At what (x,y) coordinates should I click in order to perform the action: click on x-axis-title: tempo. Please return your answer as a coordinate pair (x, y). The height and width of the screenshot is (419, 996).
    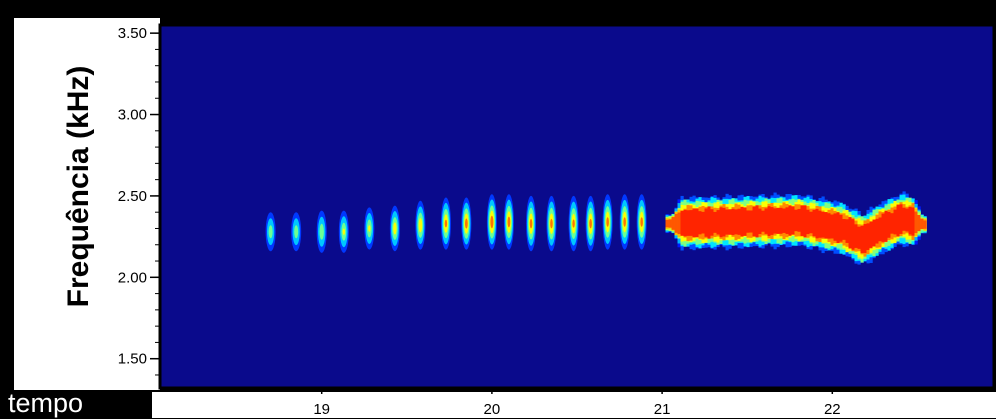
    Looking at the image, I should click on (46, 403).